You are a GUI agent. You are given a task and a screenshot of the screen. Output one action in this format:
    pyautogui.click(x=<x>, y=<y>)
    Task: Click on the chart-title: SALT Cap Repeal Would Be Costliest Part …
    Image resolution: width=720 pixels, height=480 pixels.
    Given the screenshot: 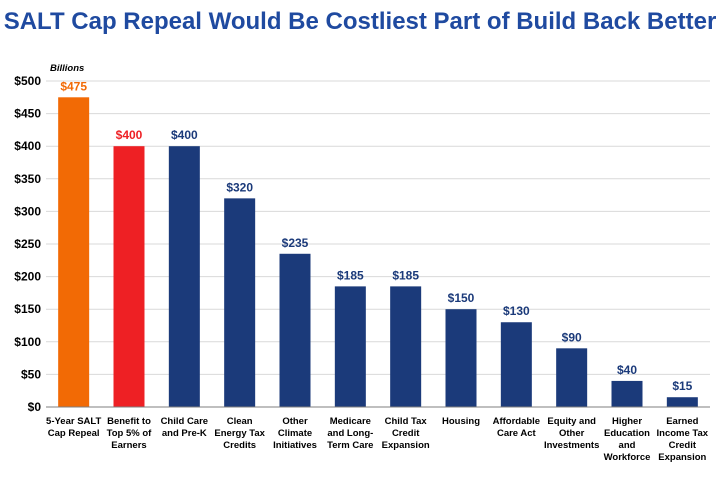 What is the action you would take?
    pyautogui.click(x=360, y=21)
    